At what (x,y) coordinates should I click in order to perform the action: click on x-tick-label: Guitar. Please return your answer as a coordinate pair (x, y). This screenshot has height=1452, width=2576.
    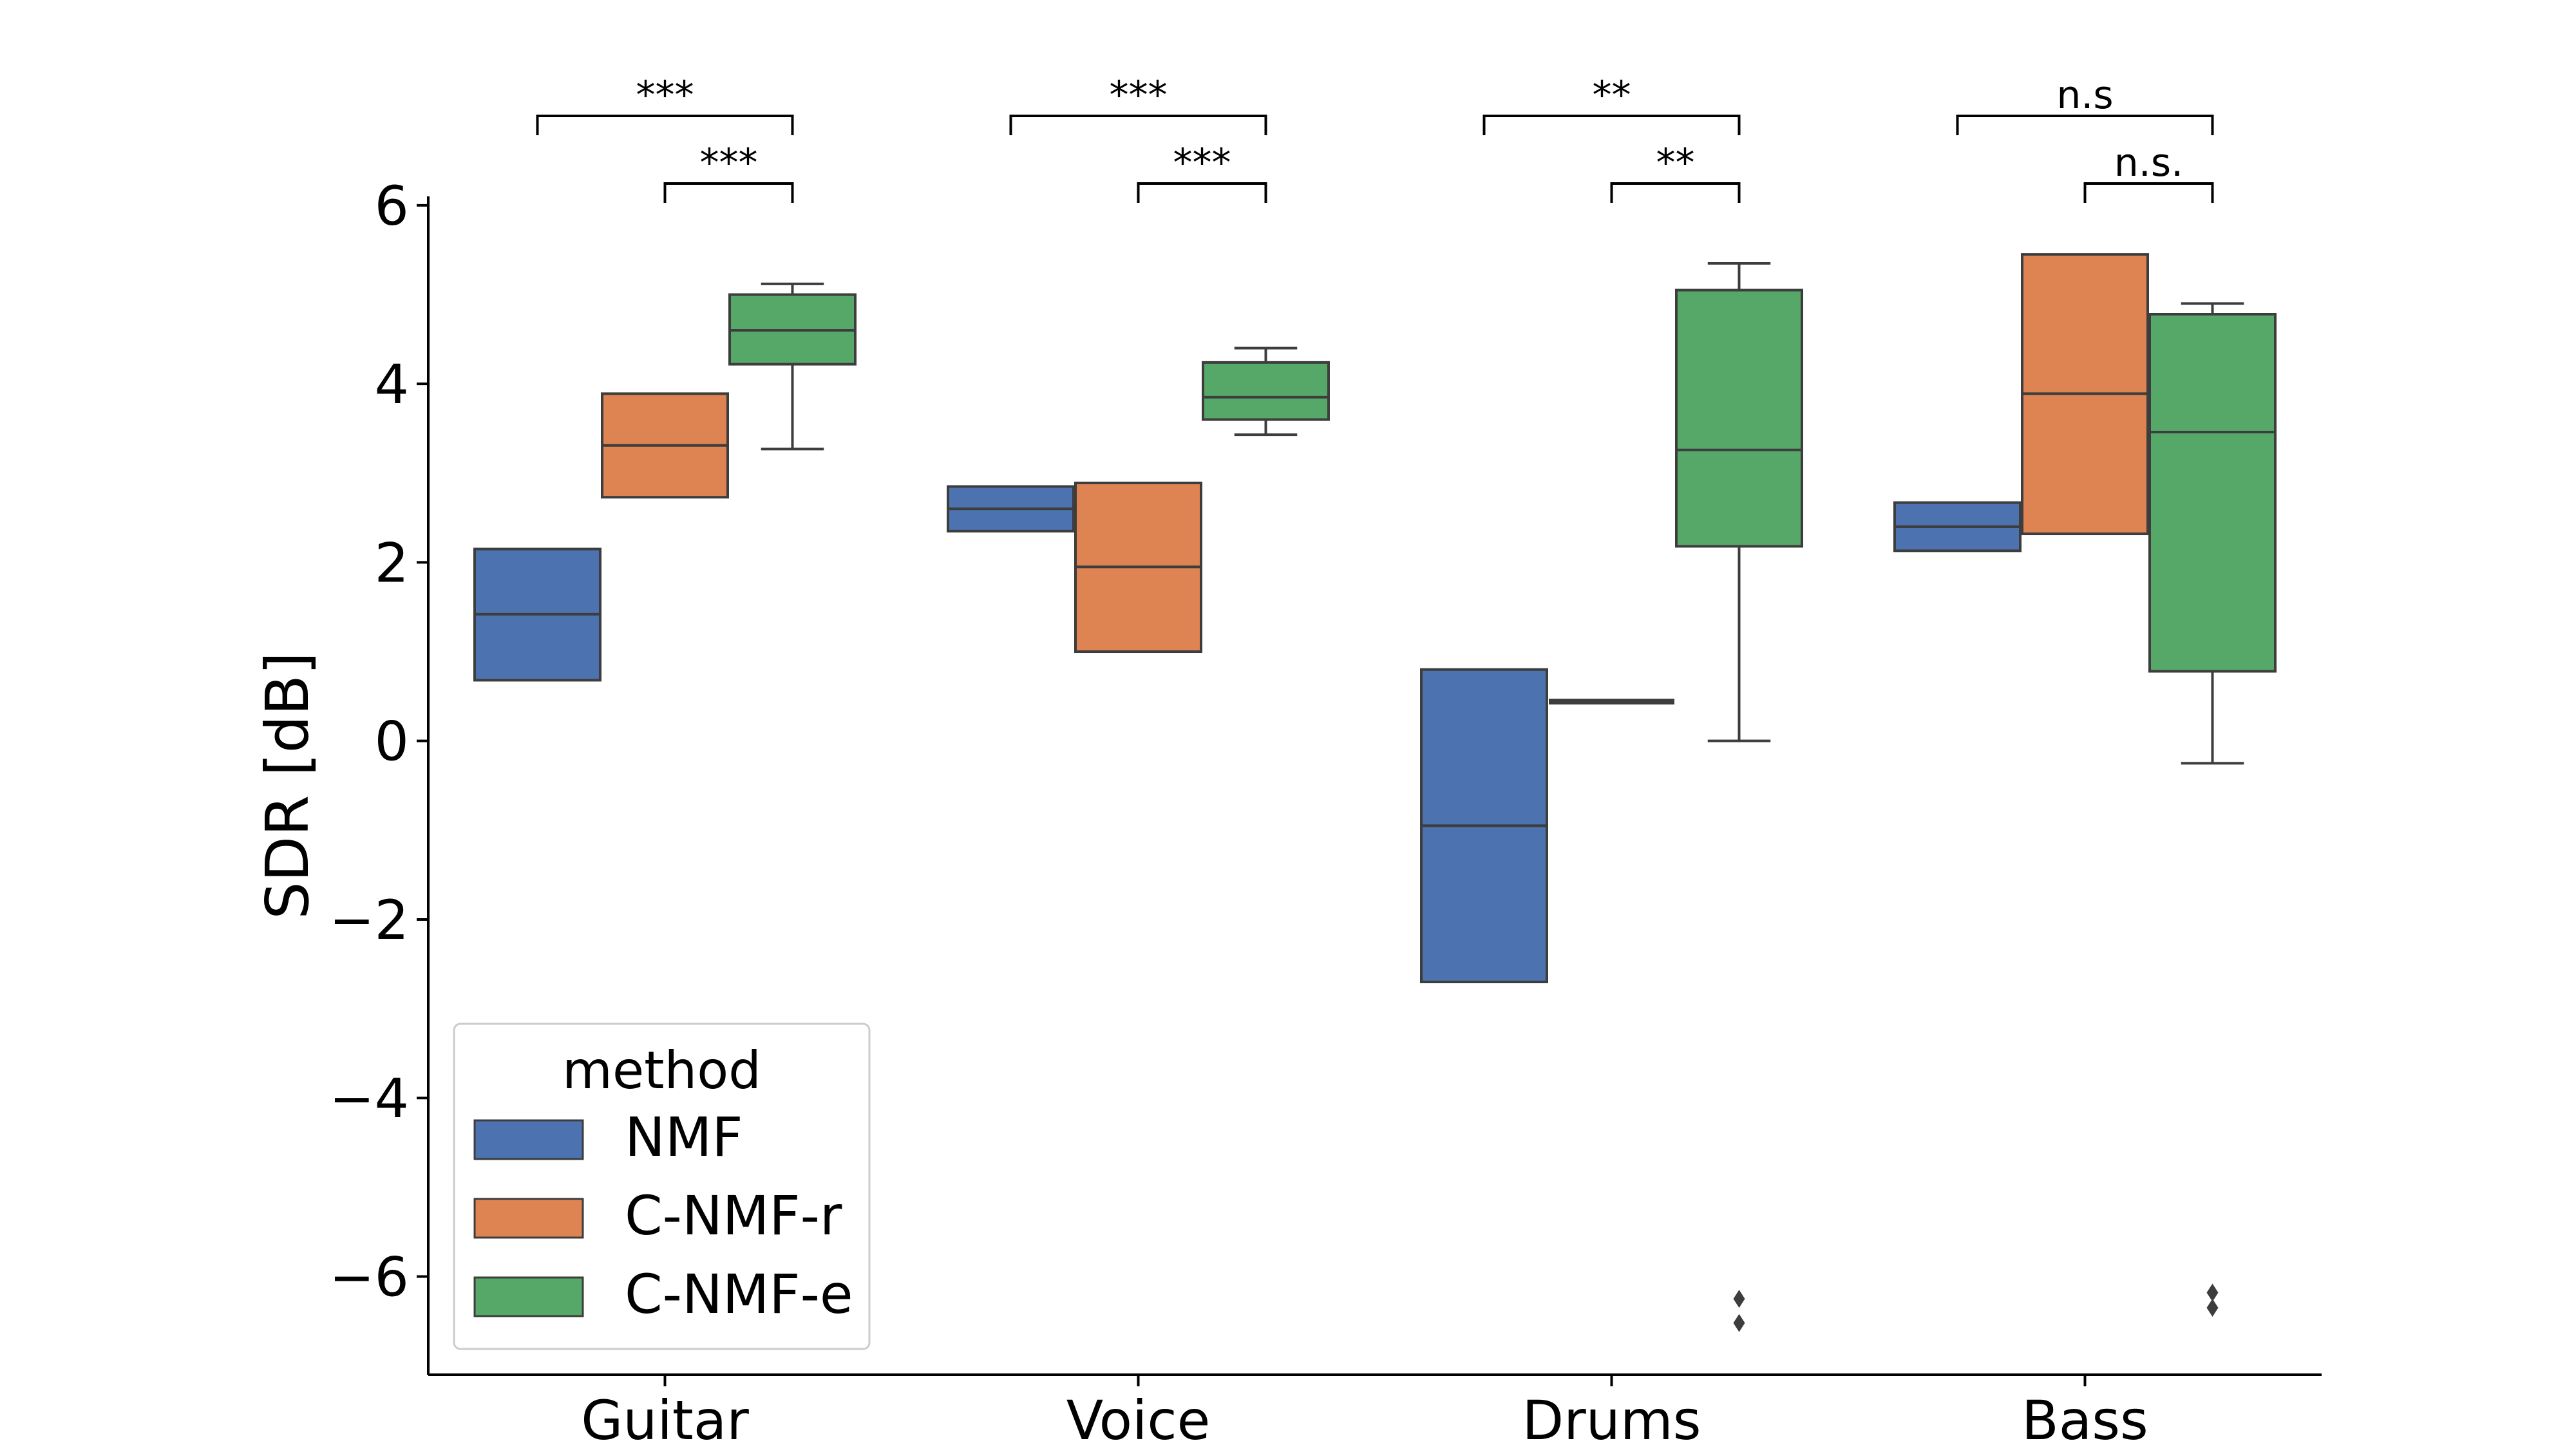
    Looking at the image, I should click on (665, 1419).